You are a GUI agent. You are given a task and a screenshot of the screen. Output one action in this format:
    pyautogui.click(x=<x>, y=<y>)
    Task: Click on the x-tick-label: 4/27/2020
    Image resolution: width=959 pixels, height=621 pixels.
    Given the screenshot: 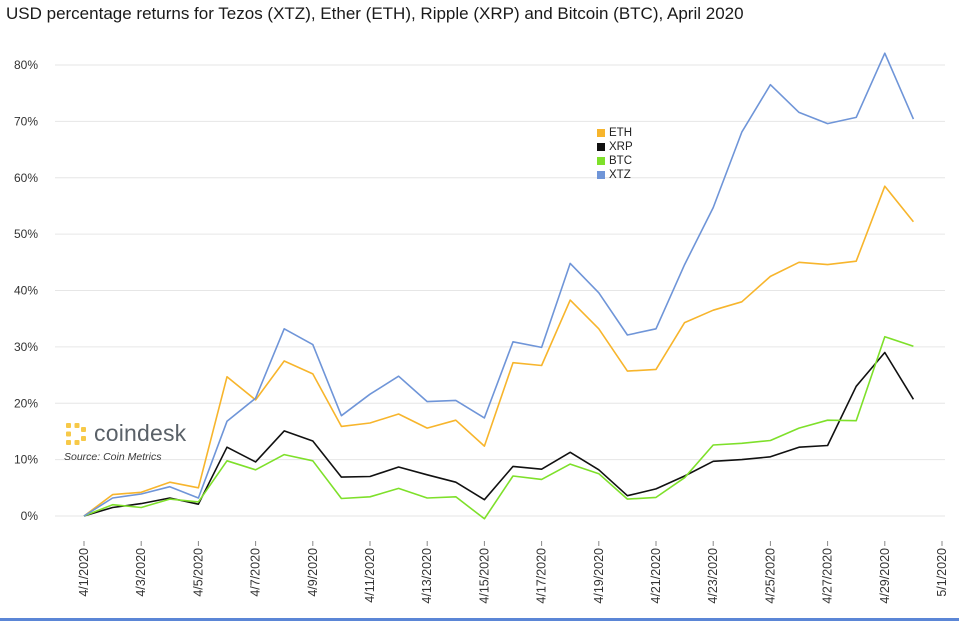 What is the action you would take?
    pyautogui.click(x=828, y=576)
    